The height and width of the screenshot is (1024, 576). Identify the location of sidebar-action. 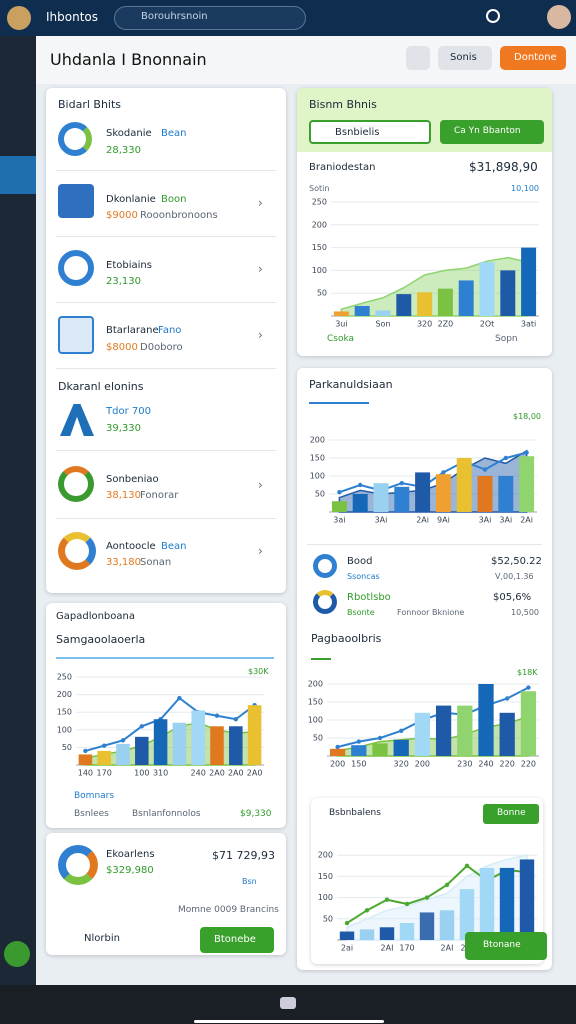
(17, 954).